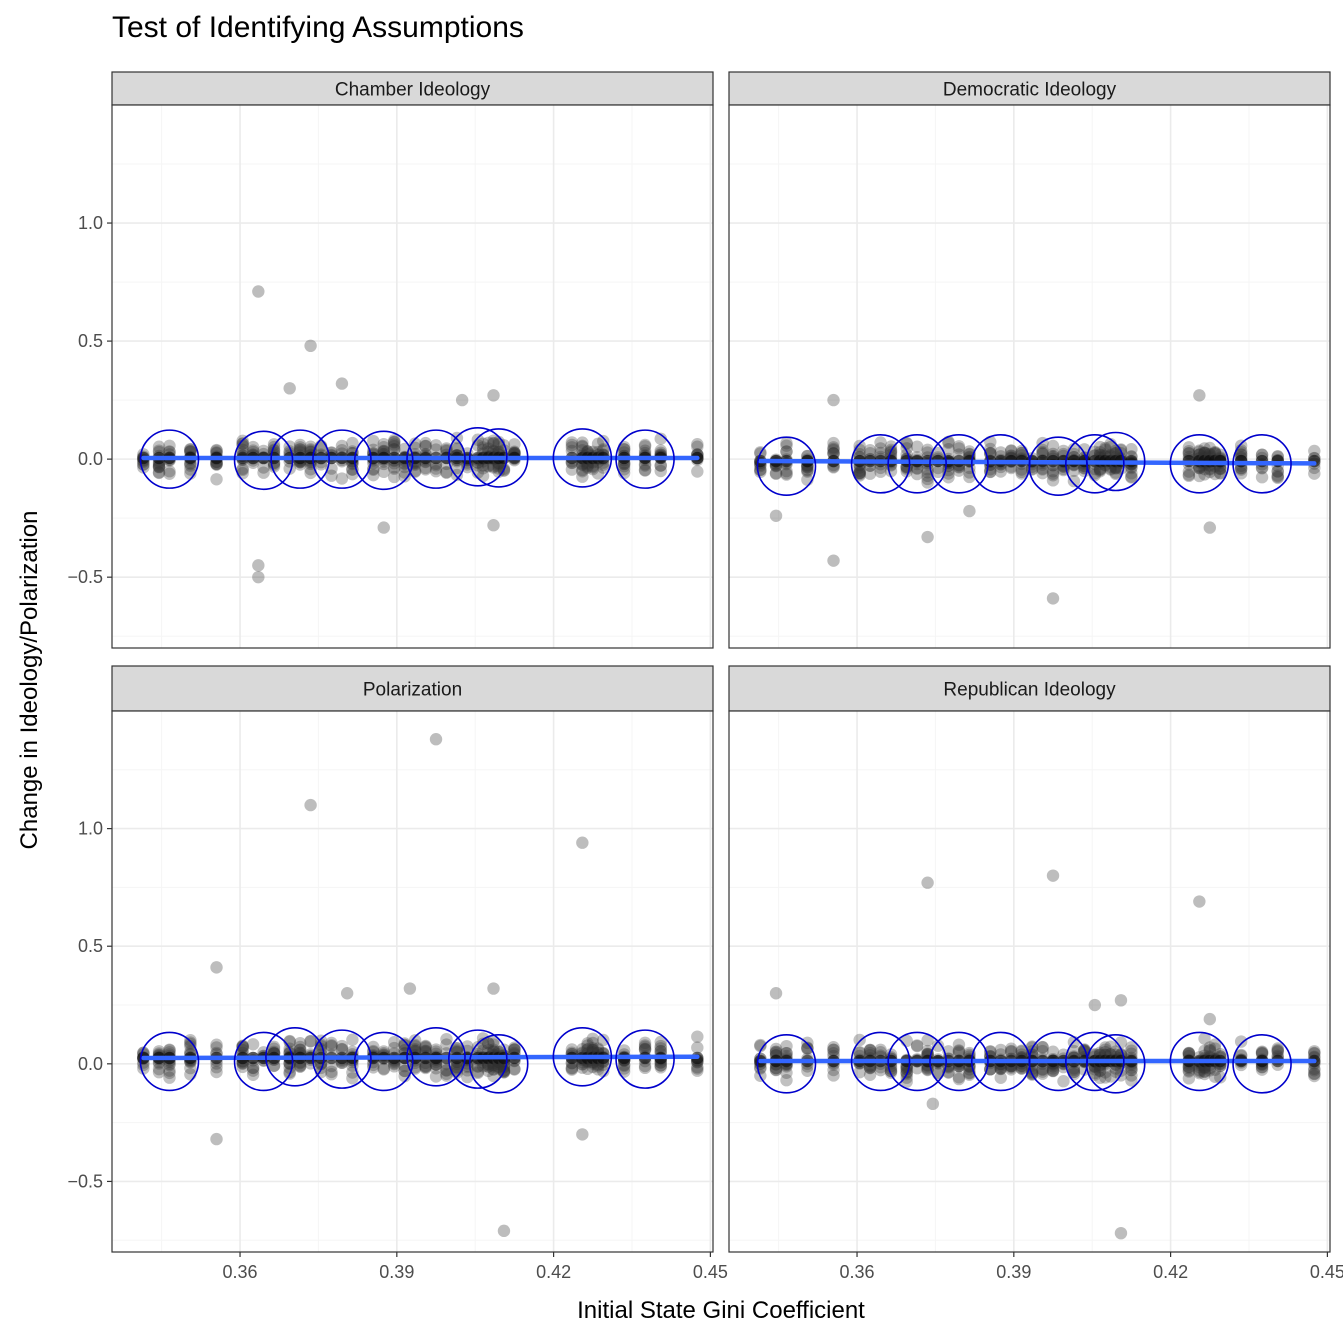 The height and width of the screenshot is (1326, 1343). What do you see at coordinates (553, 1272) in the screenshot?
I see `x-tick-label: 0.42` at bounding box center [553, 1272].